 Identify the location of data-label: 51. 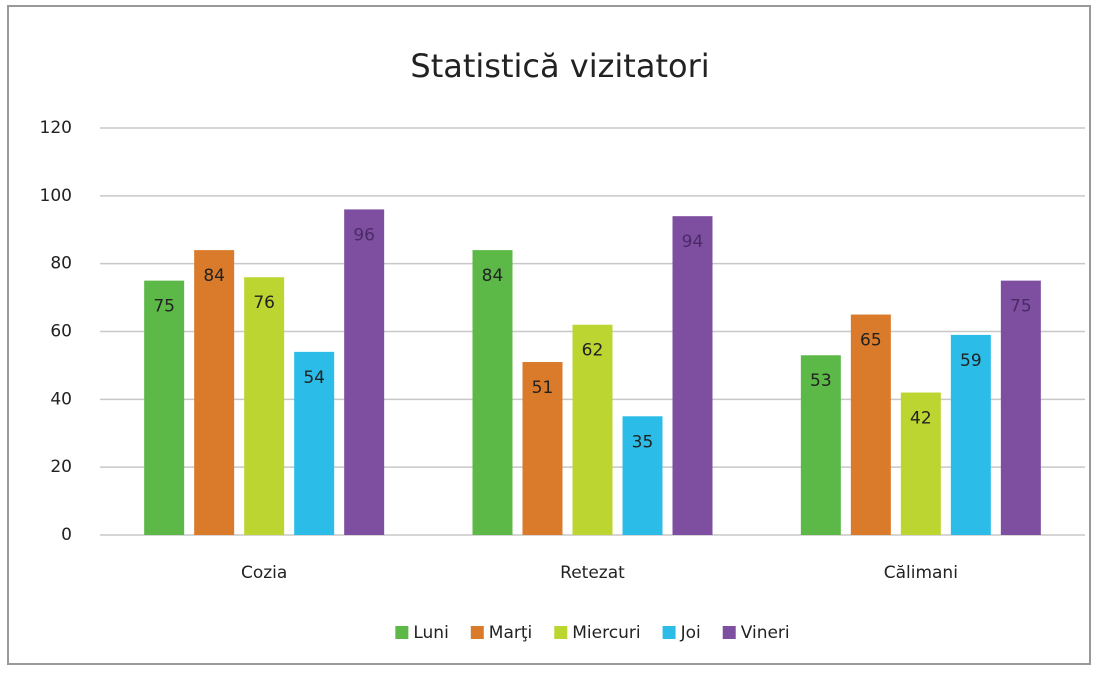
(543, 388).